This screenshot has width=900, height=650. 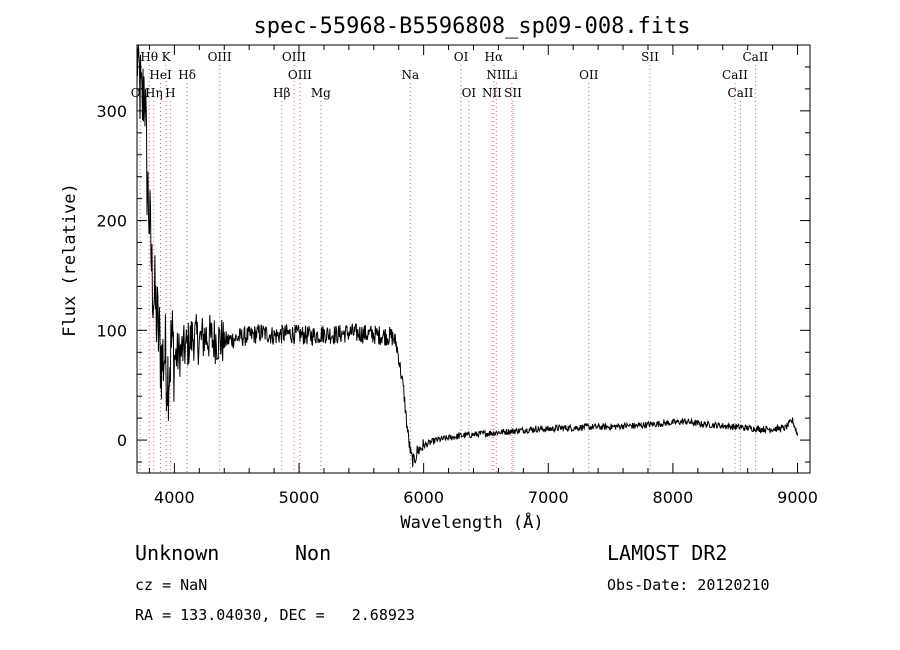 I want to click on spectral-line-label: Na, so click(x=410, y=75).